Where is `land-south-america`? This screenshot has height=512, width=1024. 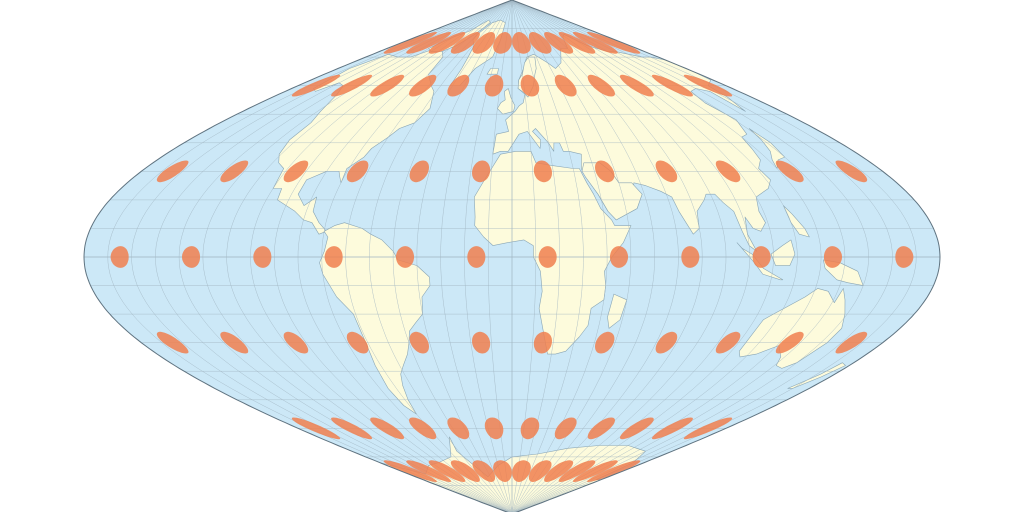
land-south-america is located at coordinates (375, 318).